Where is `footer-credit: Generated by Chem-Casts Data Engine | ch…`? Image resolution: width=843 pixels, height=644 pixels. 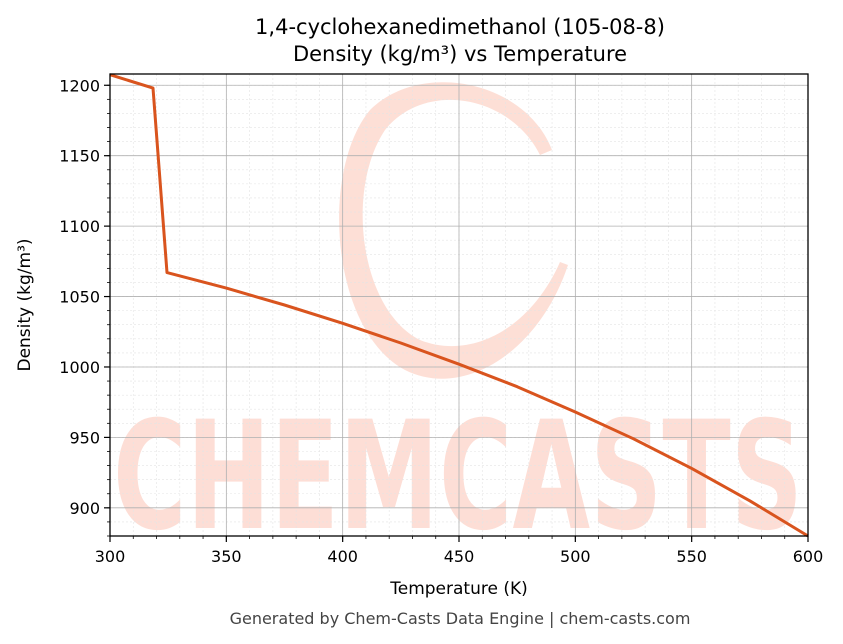 footer-credit: Generated by Chem-Casts Data Engine | ch… is located at coordinates (460, 618).